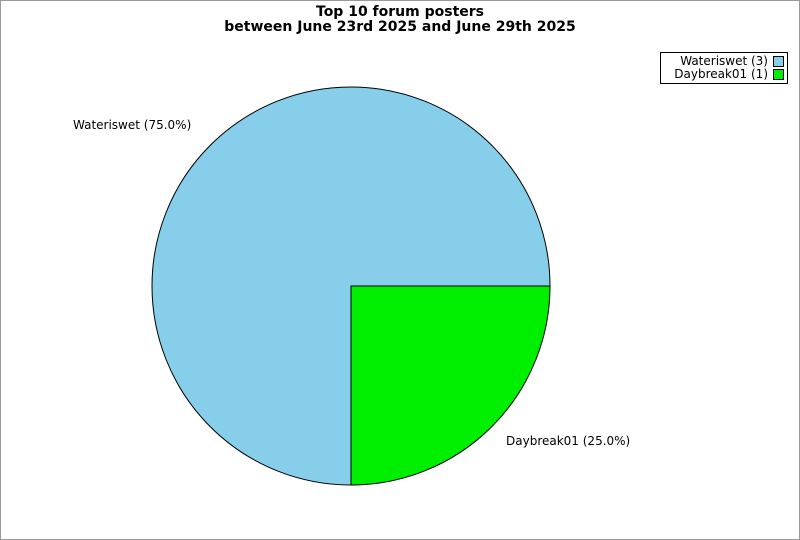 The width and height of the screenshot is (800, 540). I want to click on legend-swatch-daybreak01-icon, so click(778, 74).